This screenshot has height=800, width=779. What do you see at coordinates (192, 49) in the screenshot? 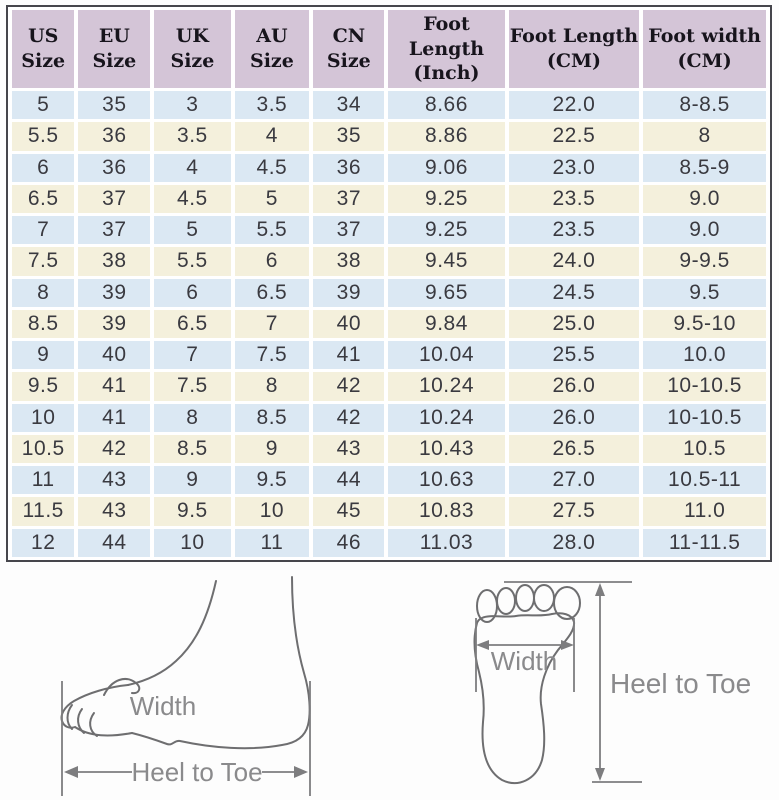
I see `column-header: UK Size` at bounding box center [192, 49].